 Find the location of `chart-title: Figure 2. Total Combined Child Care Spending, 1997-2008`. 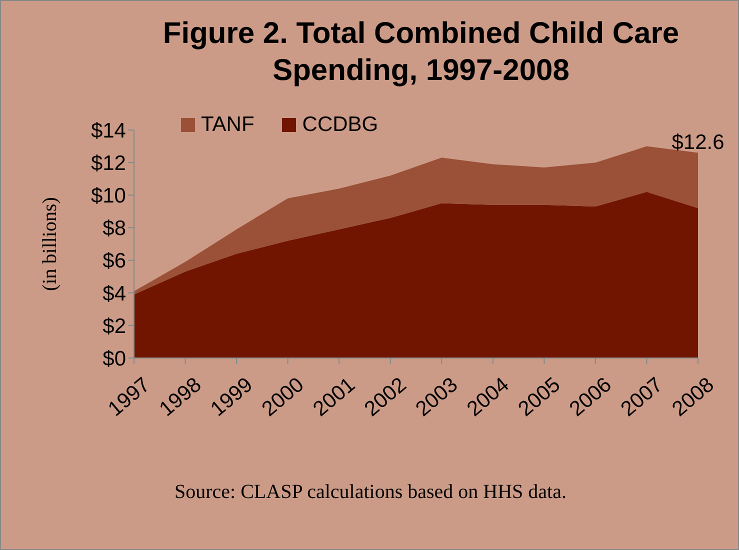

chart-title: Figure 2. Total Combined Child Care Spending, 1997-2008 is located at coordinates (421, 52).